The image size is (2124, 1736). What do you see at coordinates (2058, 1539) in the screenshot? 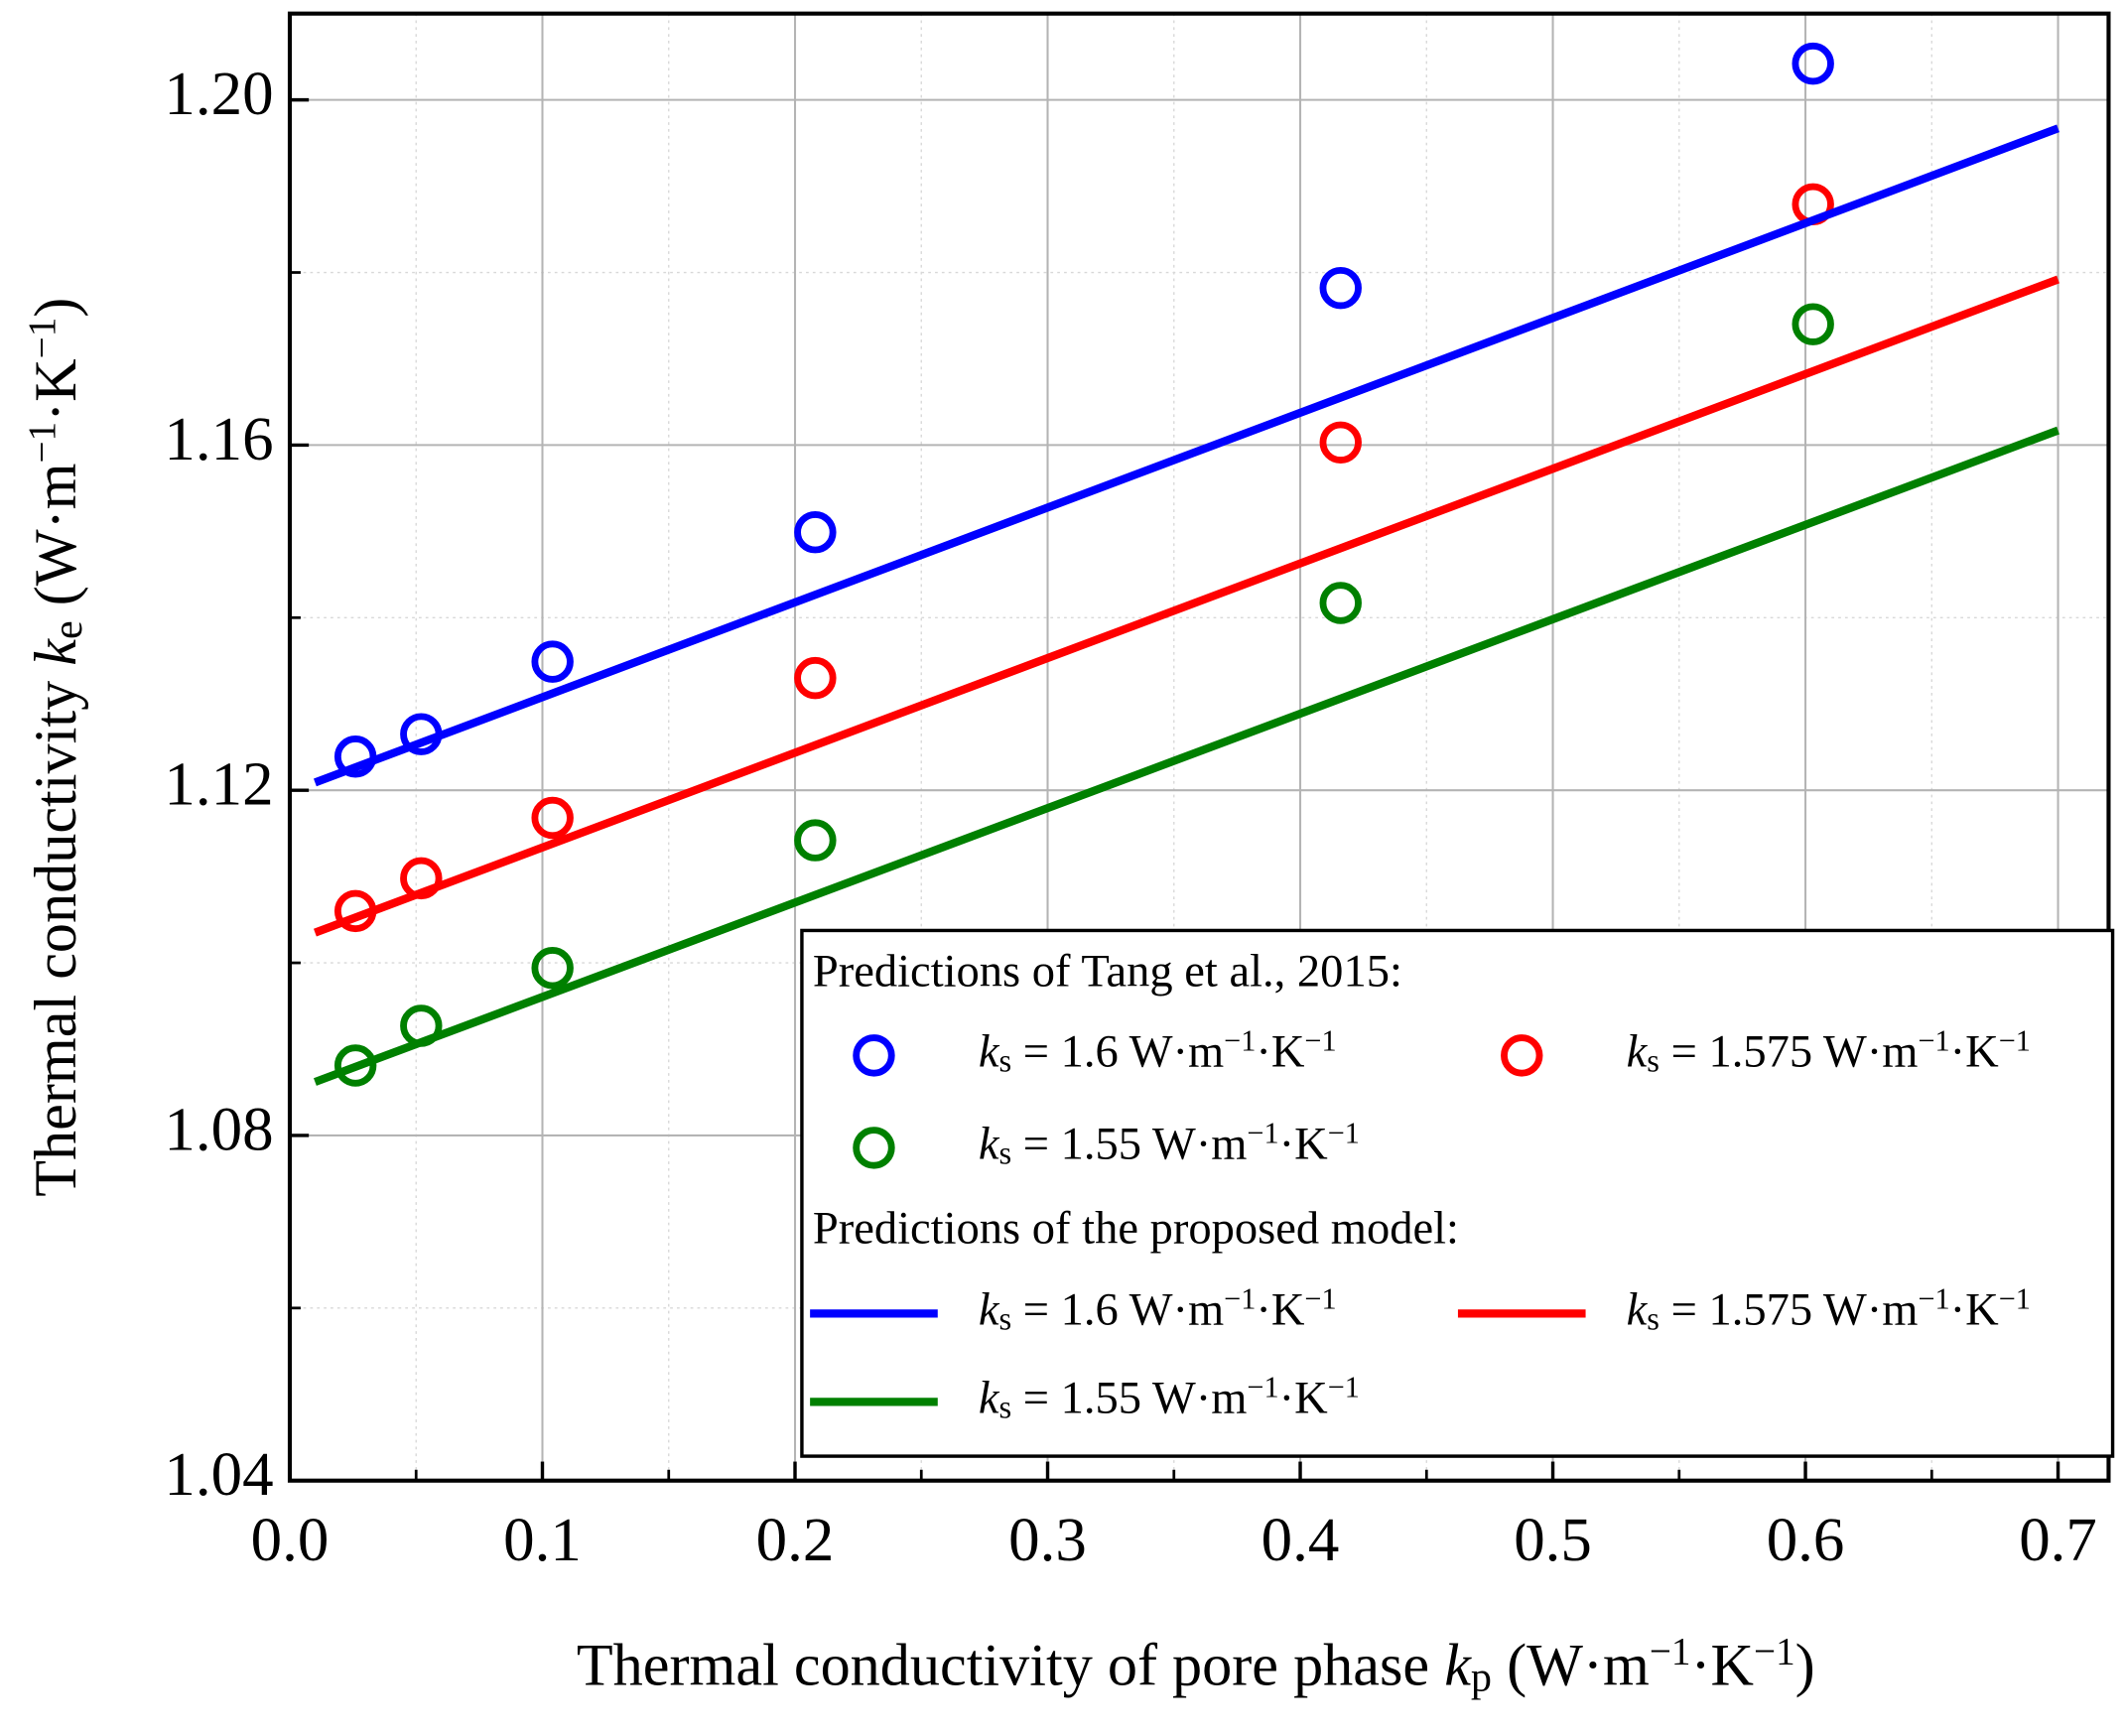
I see `x-tick-label: 0.7` at bounding box center [2058, 1539].